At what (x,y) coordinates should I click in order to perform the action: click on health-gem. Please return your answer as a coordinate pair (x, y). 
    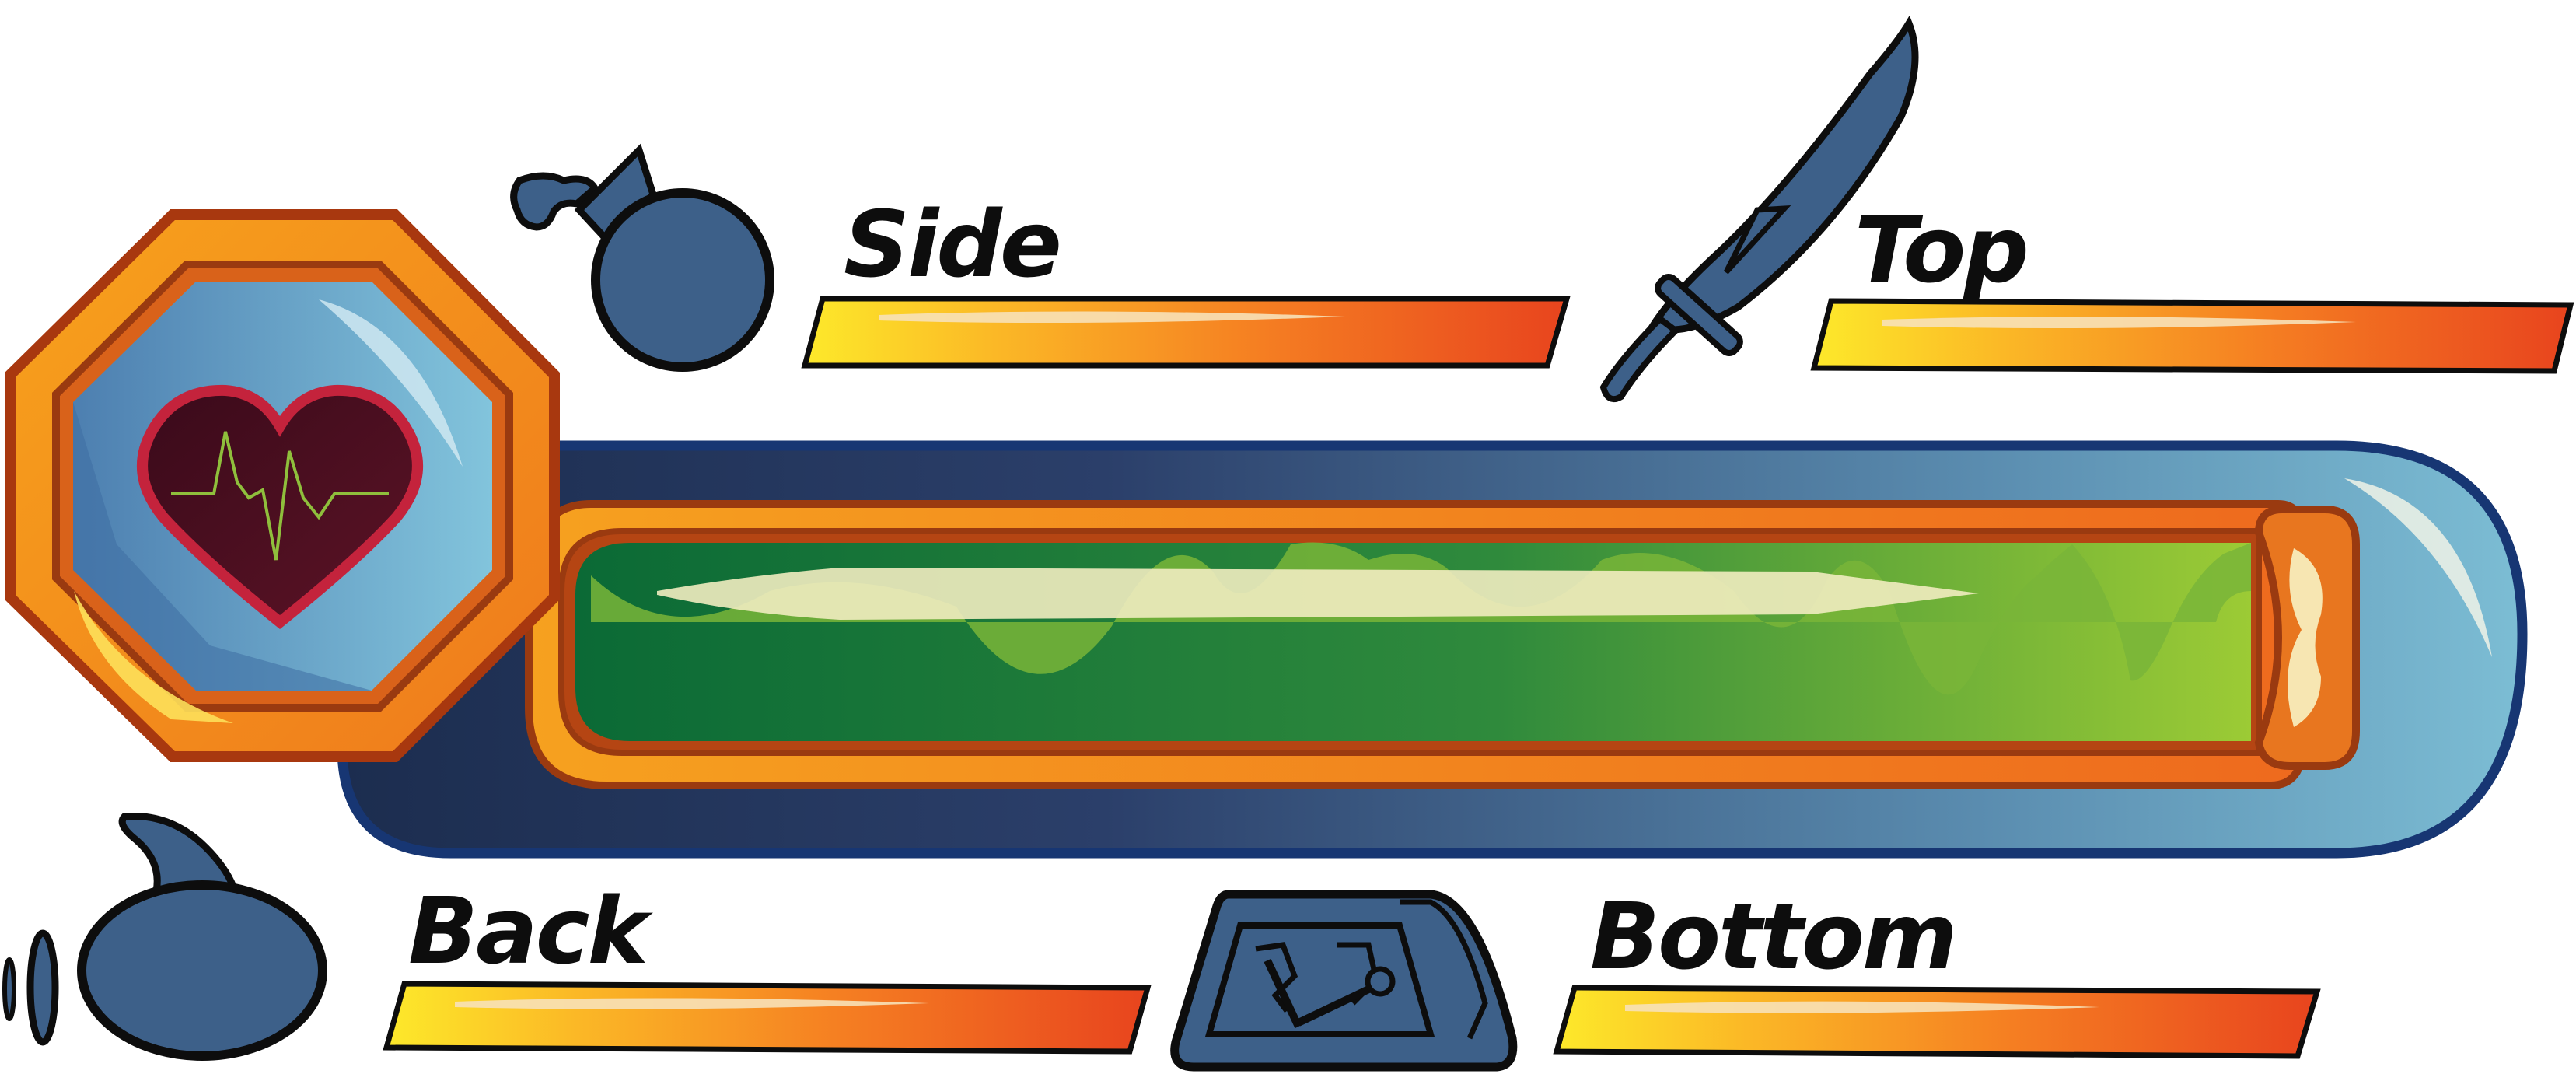
    Looking at the image, I should click on (282, 485).